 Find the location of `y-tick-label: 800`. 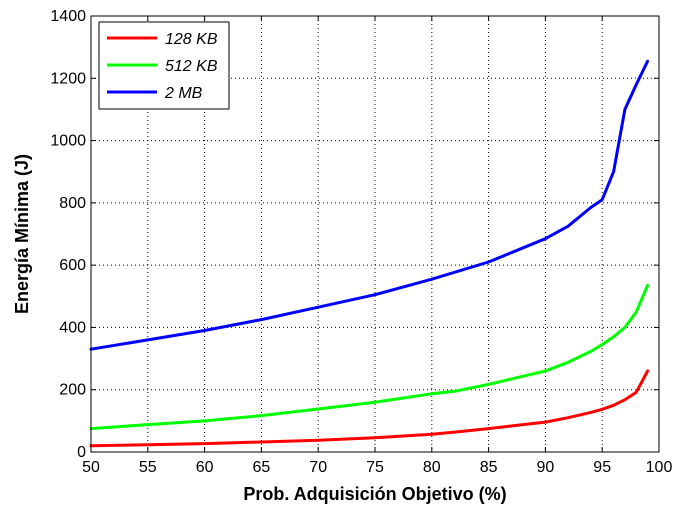

y-tick-label: 800 is located at coordinates (72, 203).